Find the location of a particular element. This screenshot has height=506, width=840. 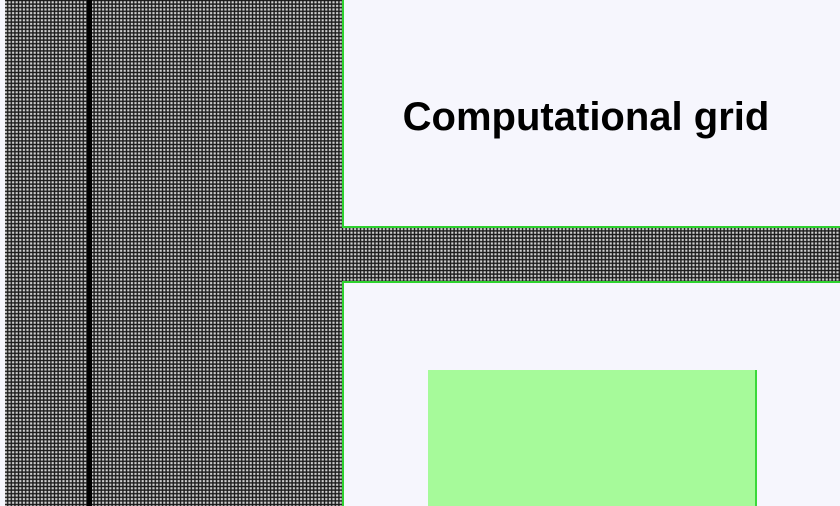

green-region is located at coordinates (592, 438).